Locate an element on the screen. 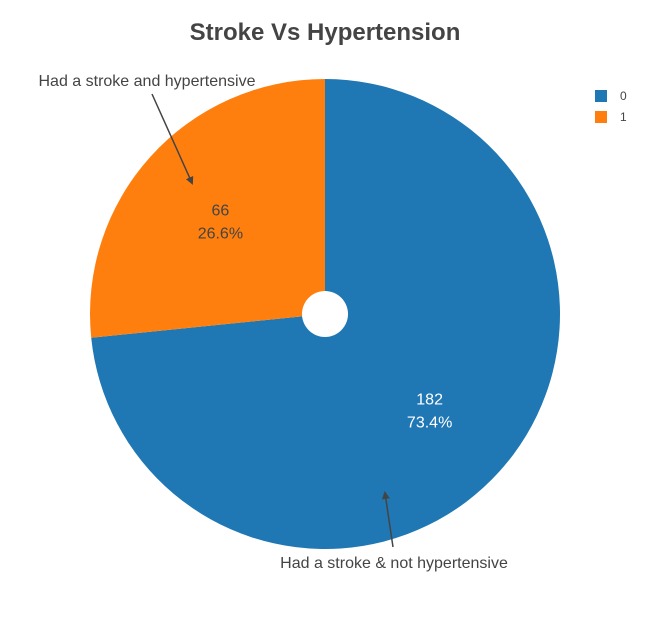 This screenshot has height=629, width=650. legend-label-0: 0 is located at coordinates (623, 96).